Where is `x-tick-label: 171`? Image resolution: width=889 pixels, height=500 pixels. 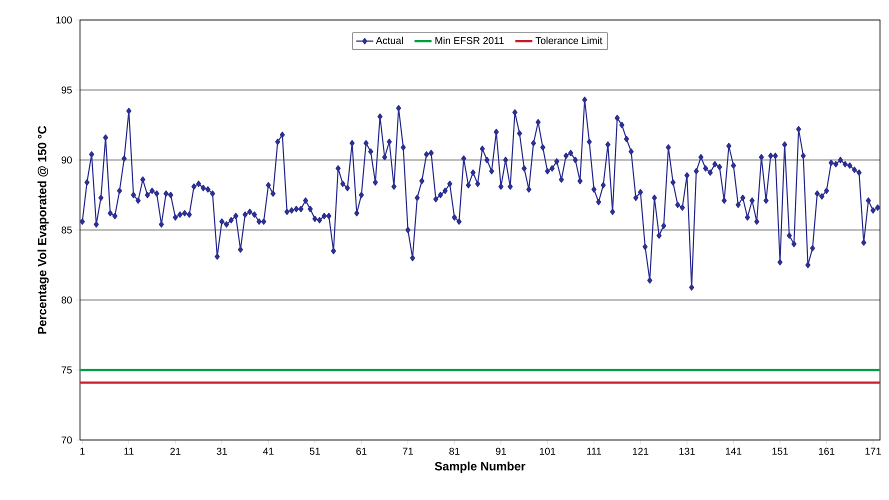
x-tick-label: 171 is located at coordinates (873, 451).